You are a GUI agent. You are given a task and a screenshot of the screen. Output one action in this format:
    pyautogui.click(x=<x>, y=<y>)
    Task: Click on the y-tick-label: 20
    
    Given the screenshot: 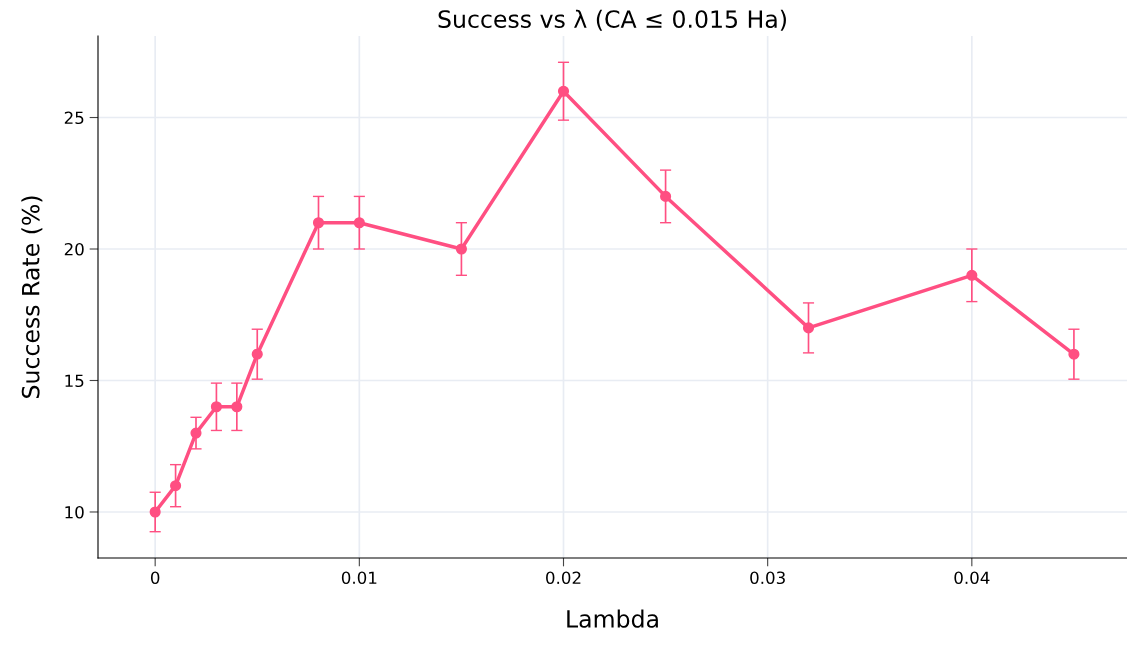 What is the action you would take?
    pyautogui.click(x=74, y=249)
    